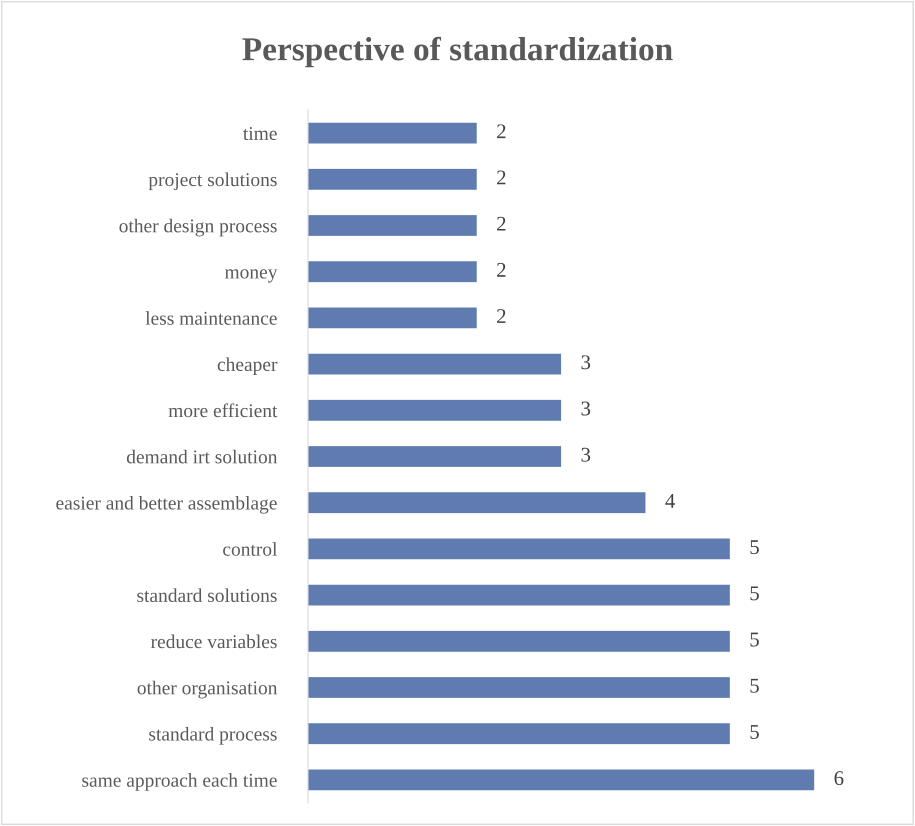  I want to click on y-tick-label: same approach each time, so click(179, 782).